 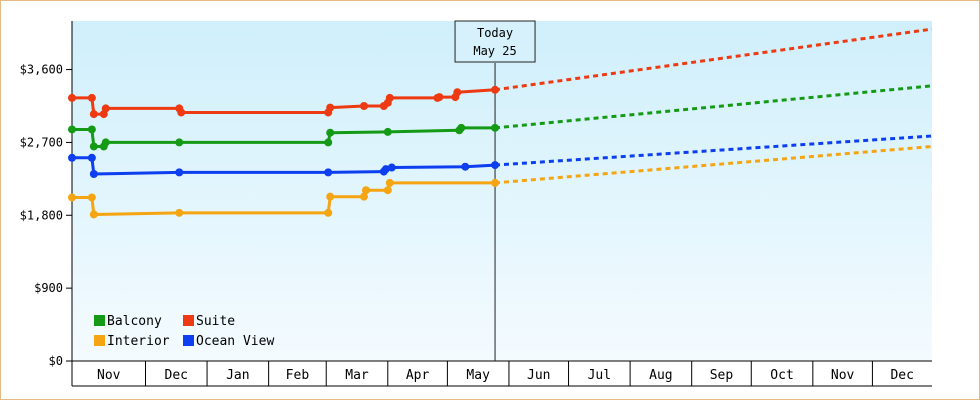 I want to click on legend-label-suite: Suite, so click(x=215, y=321).